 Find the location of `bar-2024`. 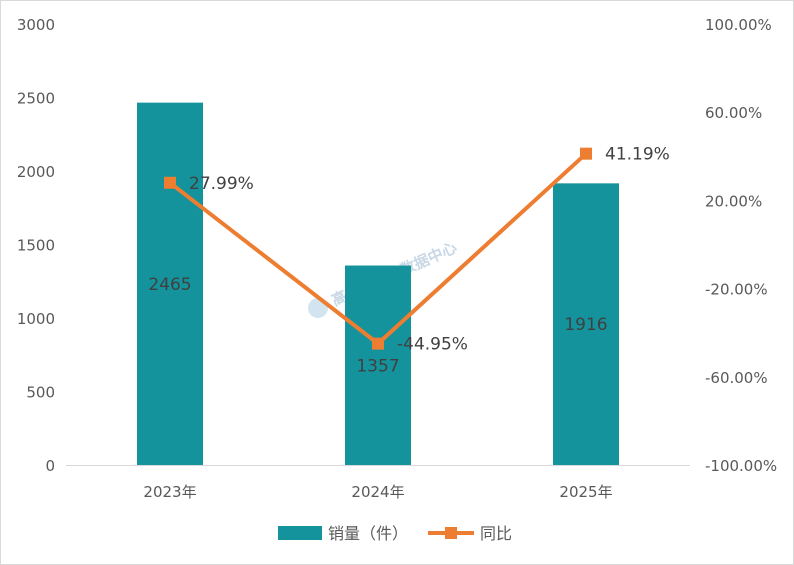

bar-2024 is located at coordinates (378, 365).